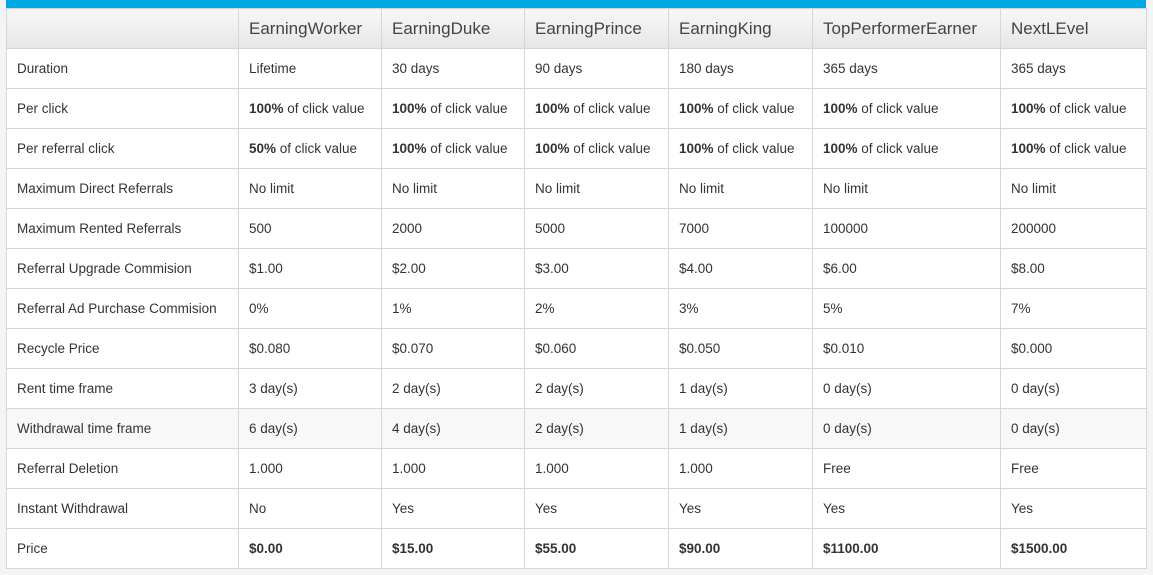  Describe the element at coordinates (122, 68) in the screenshot. I see `row-label: Duration` at that location.